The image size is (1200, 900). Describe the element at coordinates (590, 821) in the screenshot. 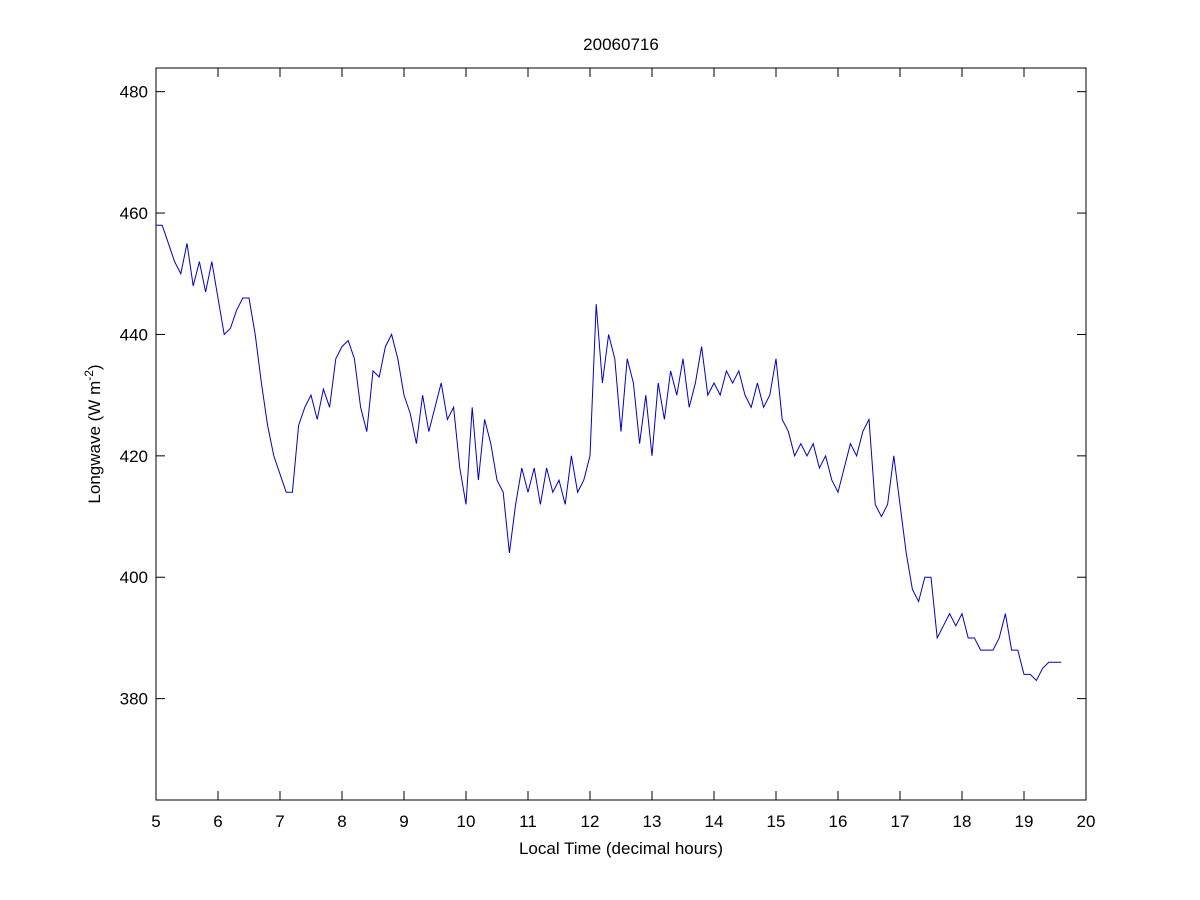

I see `x-tick-label: 12` at that location.